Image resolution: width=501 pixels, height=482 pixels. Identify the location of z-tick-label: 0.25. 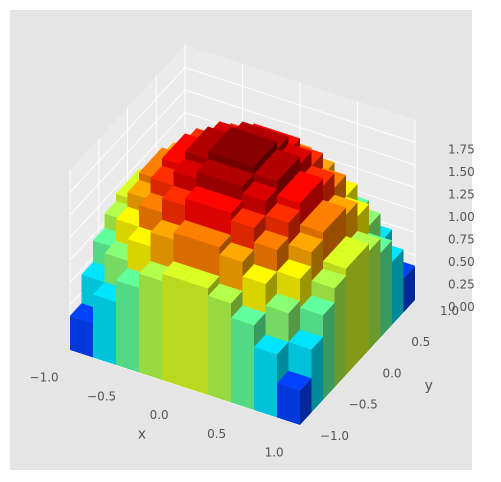
(461, 285).